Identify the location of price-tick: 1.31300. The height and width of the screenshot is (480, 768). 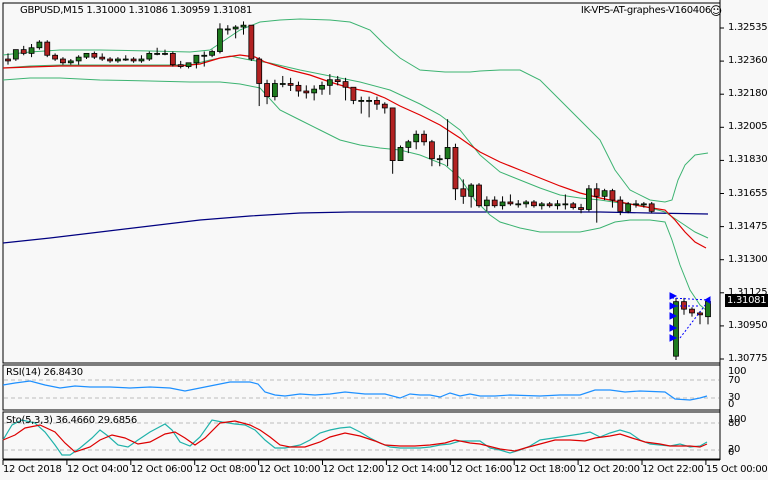
(748, 259).